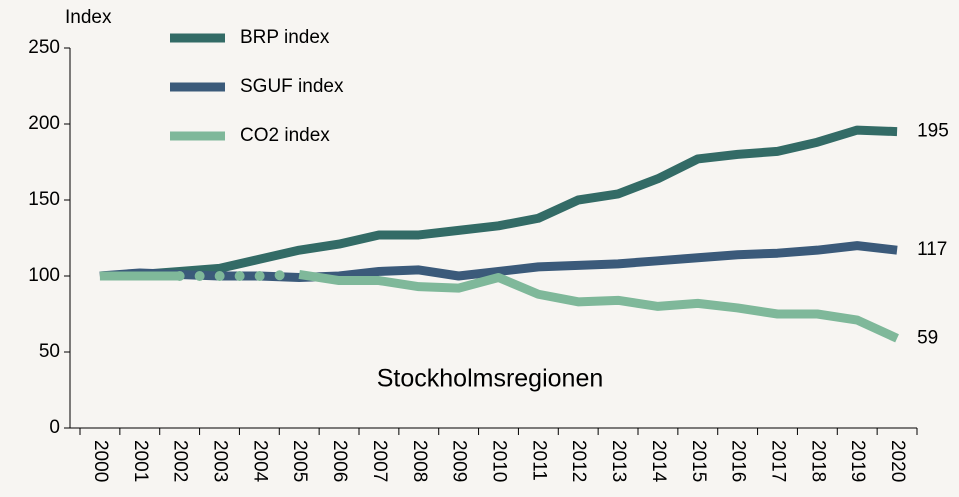  Describe the element at coordinates (44, 199) in the screenshot. I see `y-tick-label: 150` at that location.